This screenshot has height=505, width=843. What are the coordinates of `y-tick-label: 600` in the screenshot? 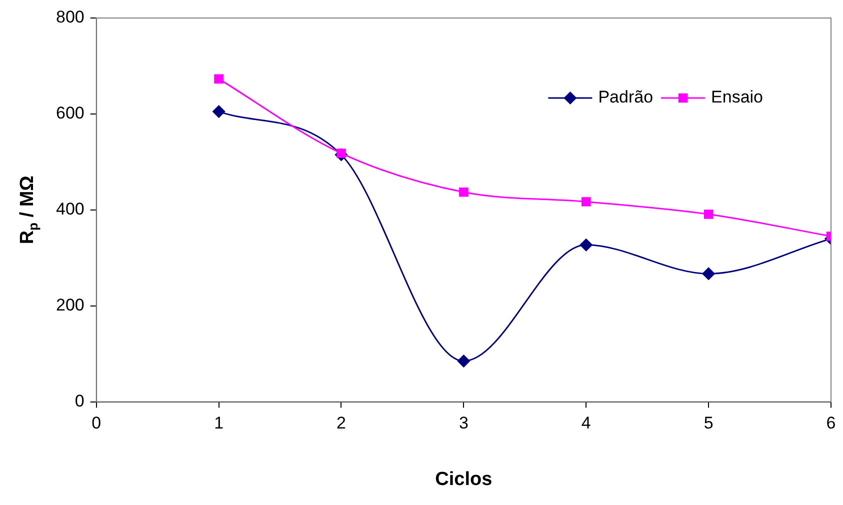 It's located at (70, 113).